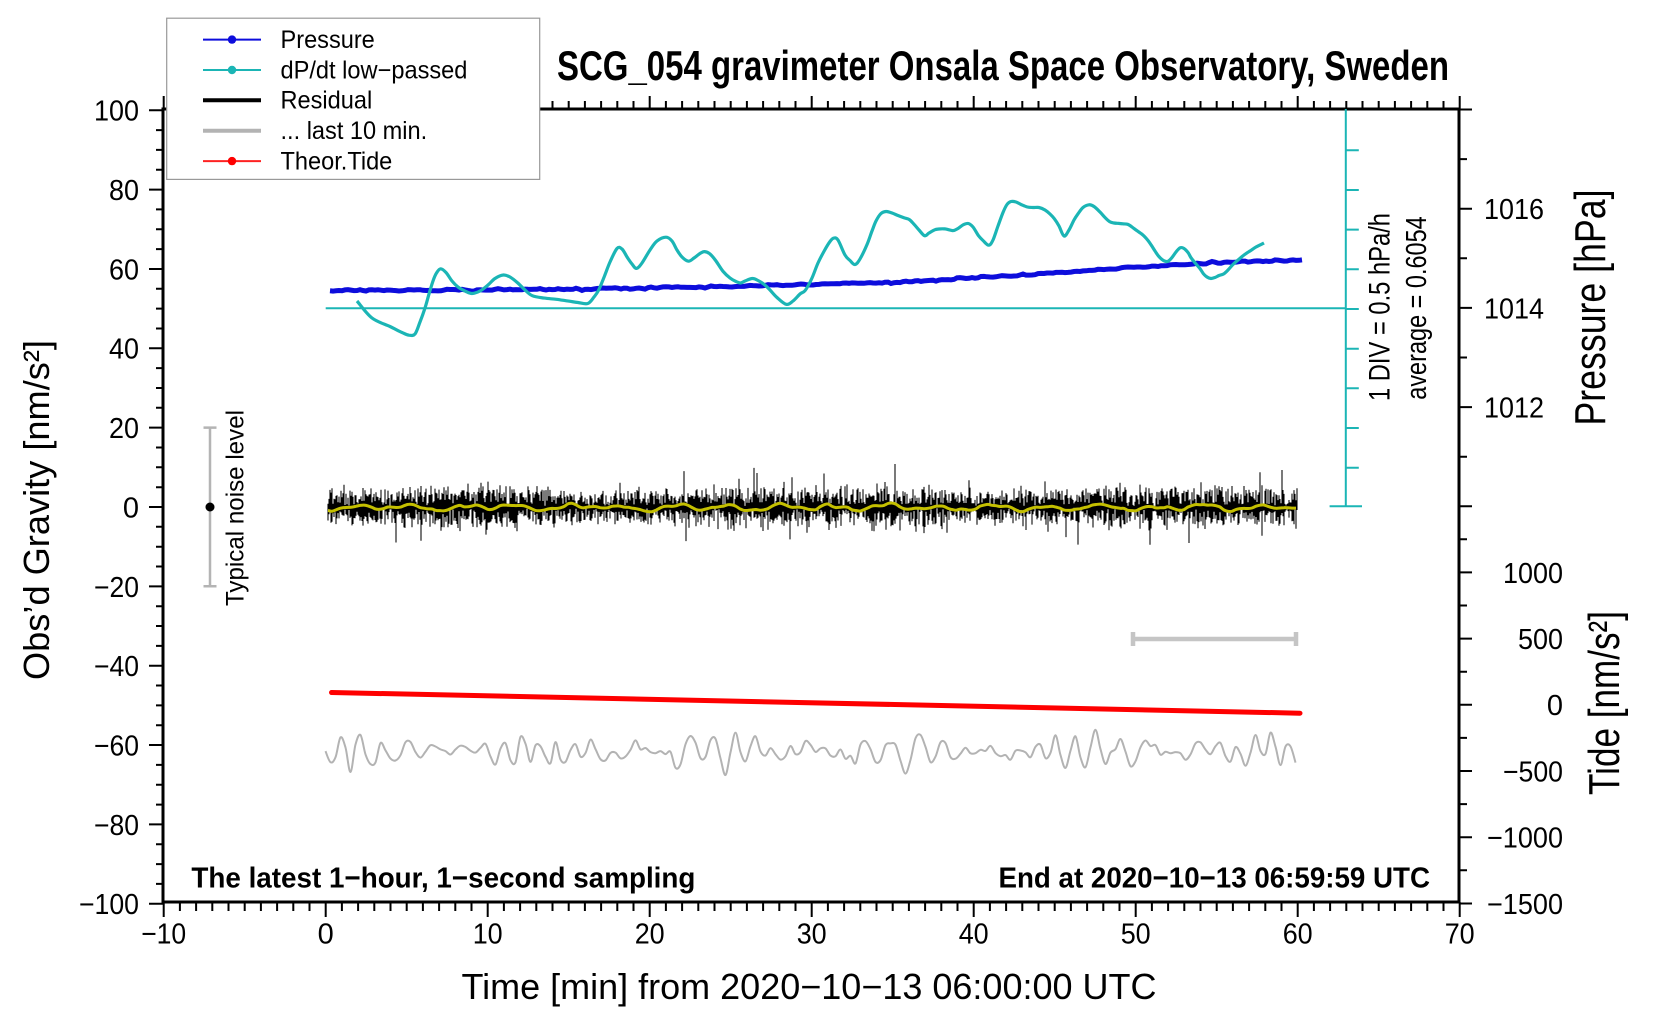  Describe the element at coordinates (812, 935) in the screenshot. I see `svg-text: 30` at that location.